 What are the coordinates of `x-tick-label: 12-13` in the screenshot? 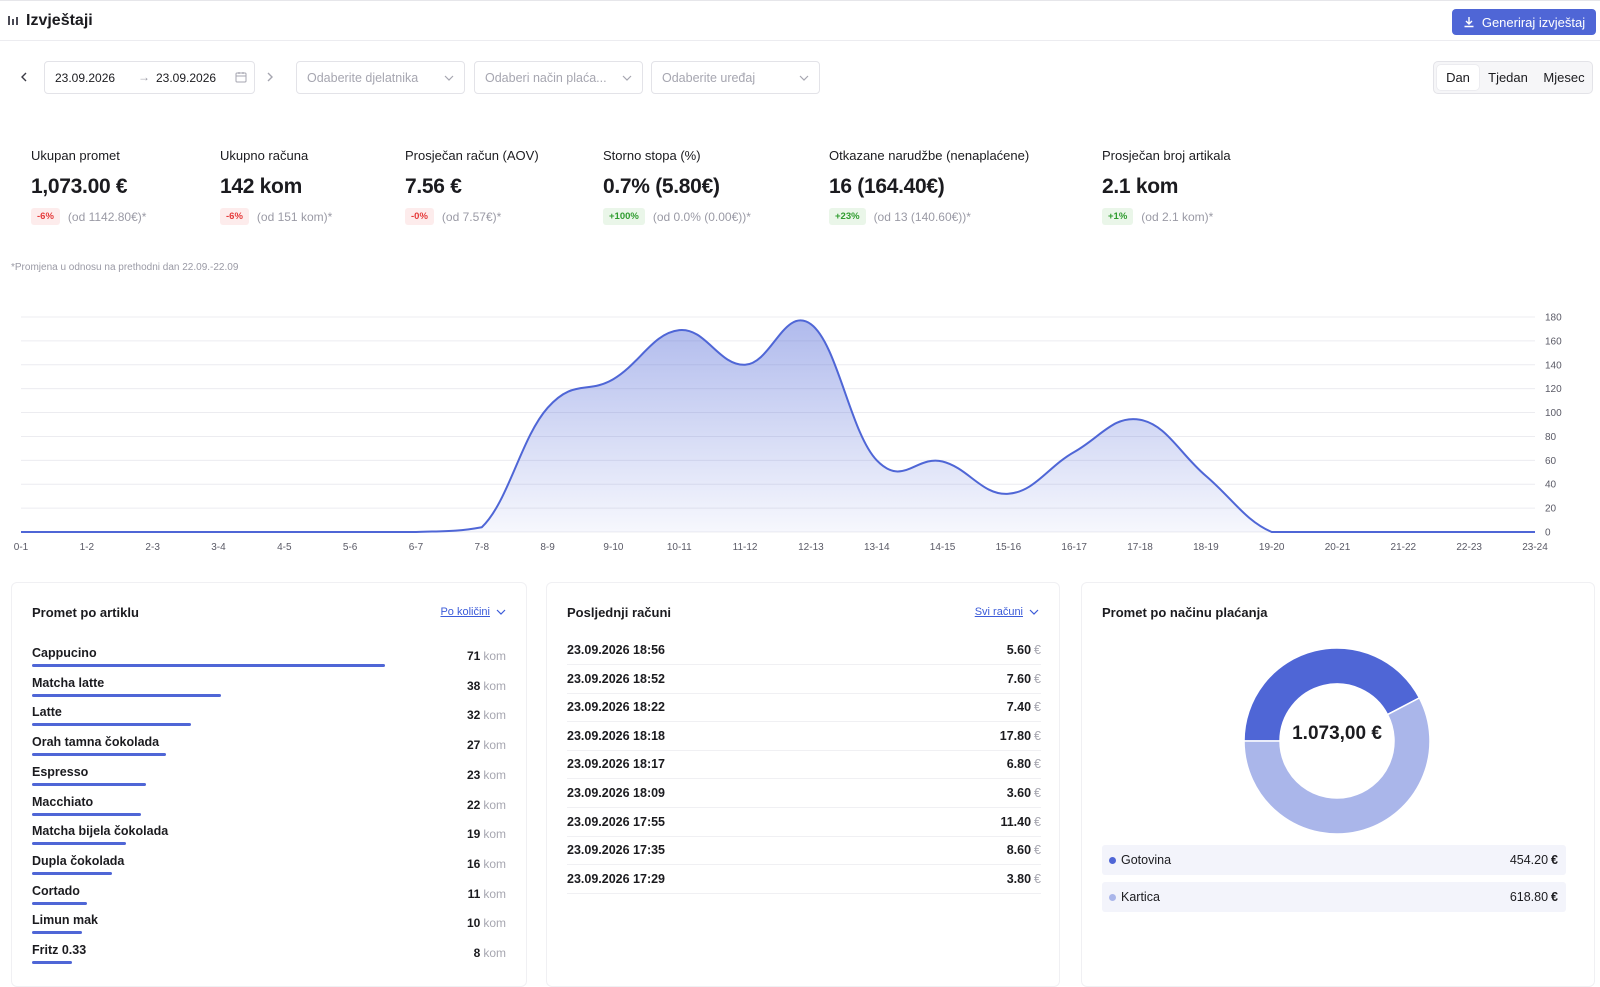 It's located at (811, 547).